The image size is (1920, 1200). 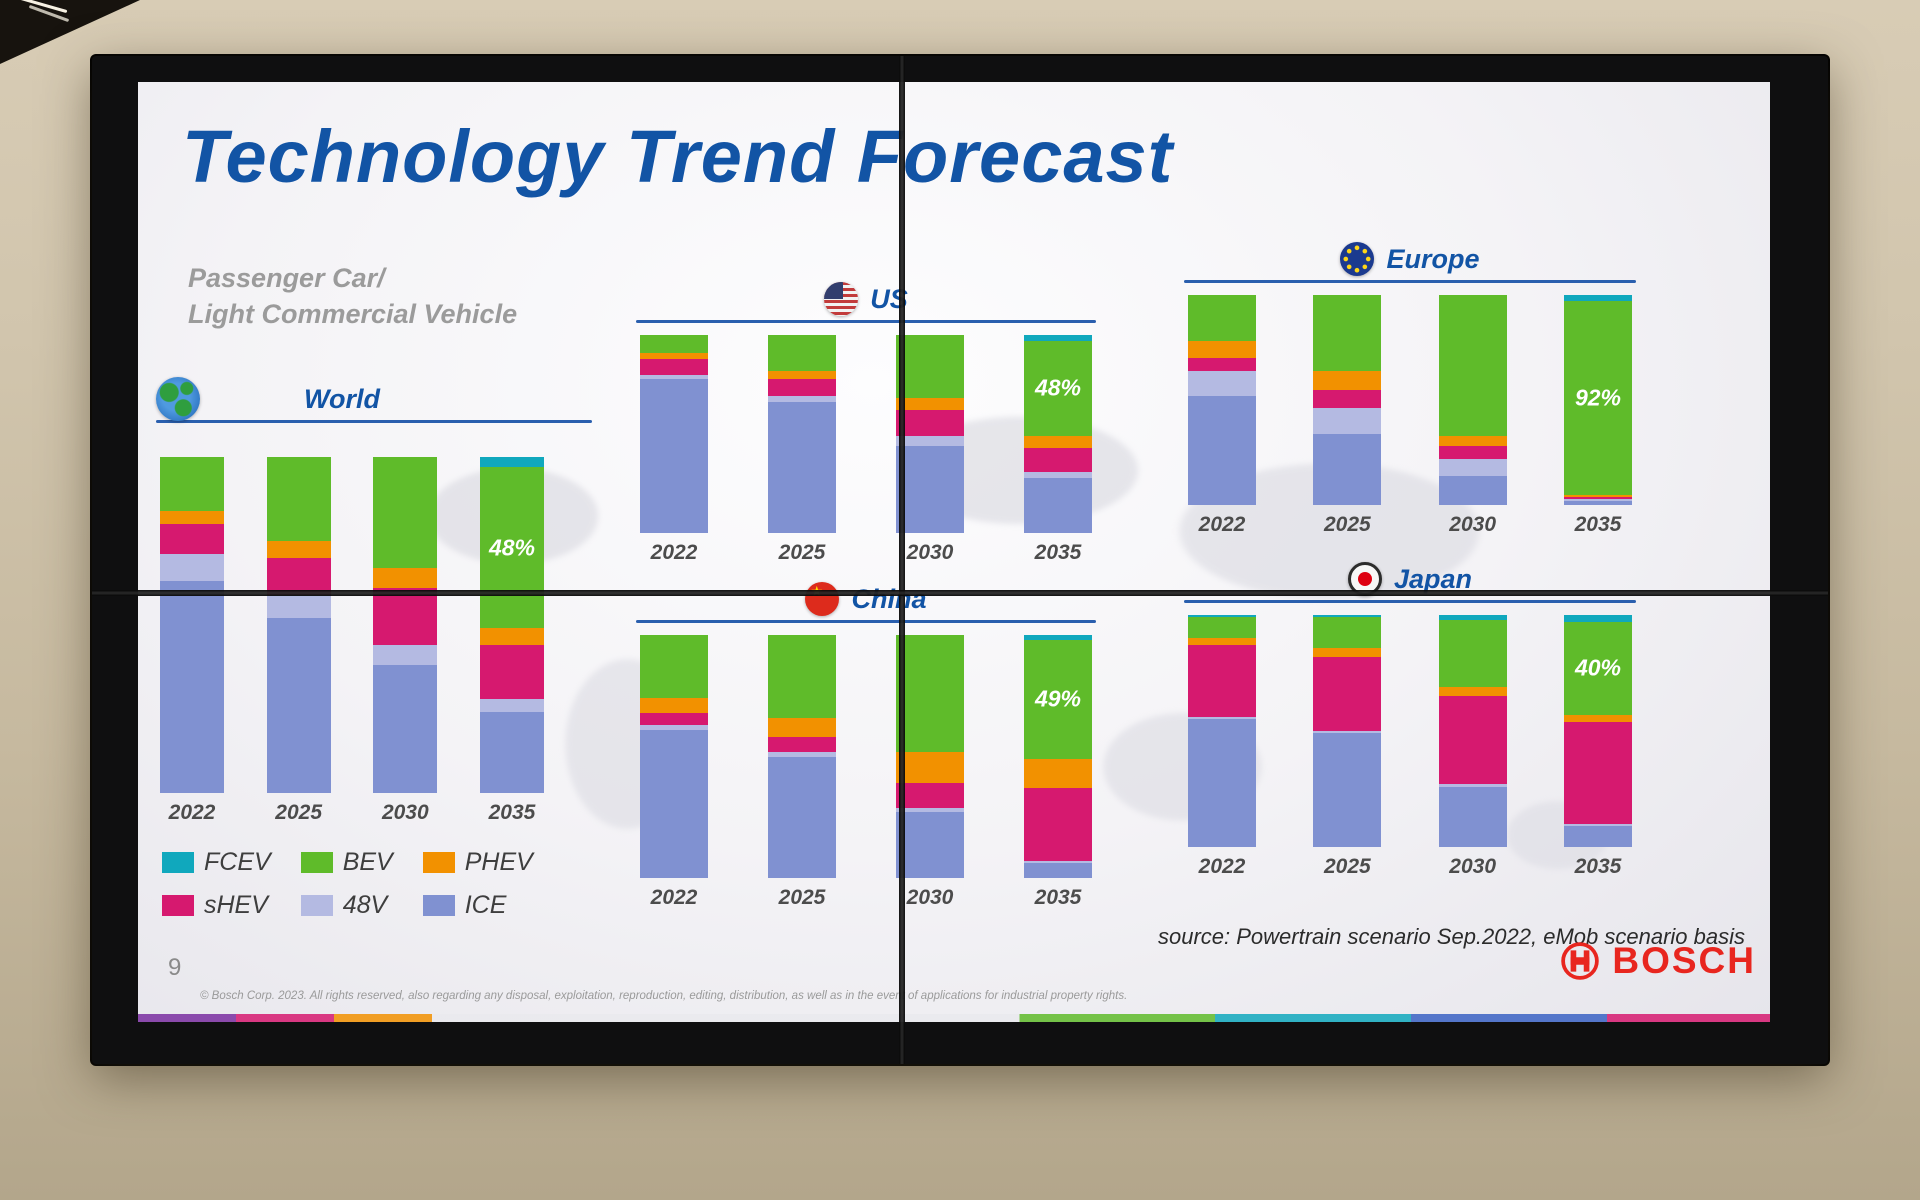 What do you see at coordinates (678, 156) in the screenshot?
I see `slide-title: Technology Trend Forecast` at bounding box center [678, 156].